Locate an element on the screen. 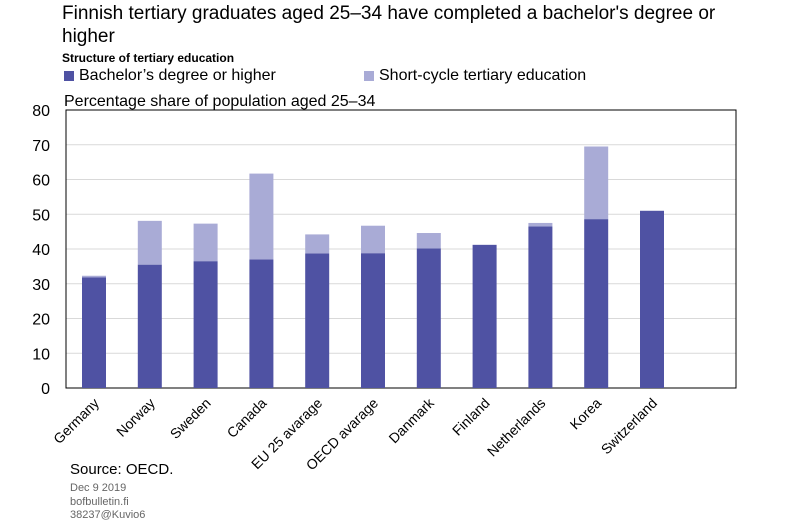 Image resolution: width=800 pixels, height=522 pixels. figure-id: 38237@Kuvio6 is located at coordinates (108, 515).